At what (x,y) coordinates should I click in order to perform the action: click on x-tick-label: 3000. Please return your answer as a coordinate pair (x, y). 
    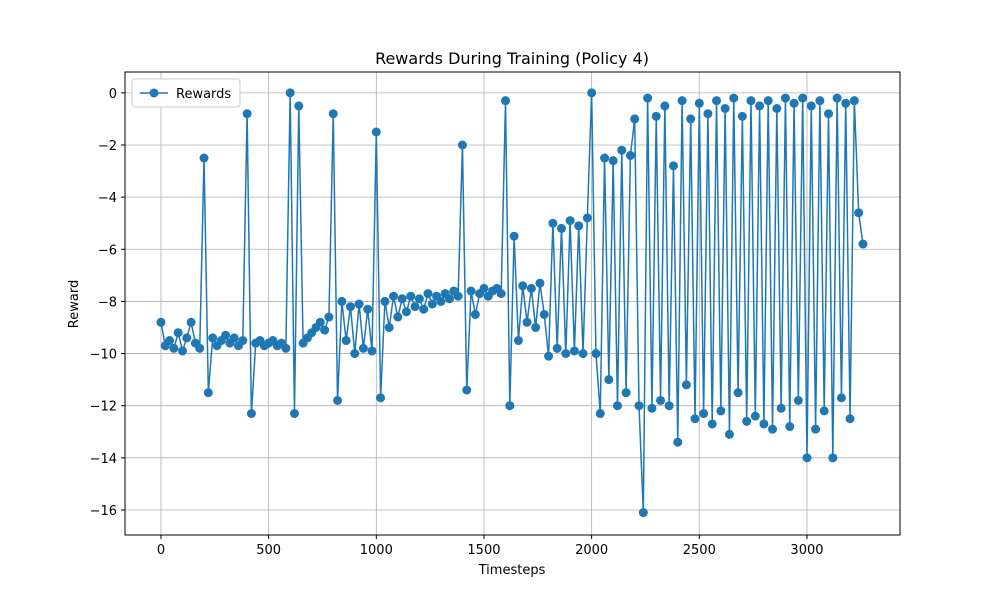
    Looking at the image, I should click on (806, 550).